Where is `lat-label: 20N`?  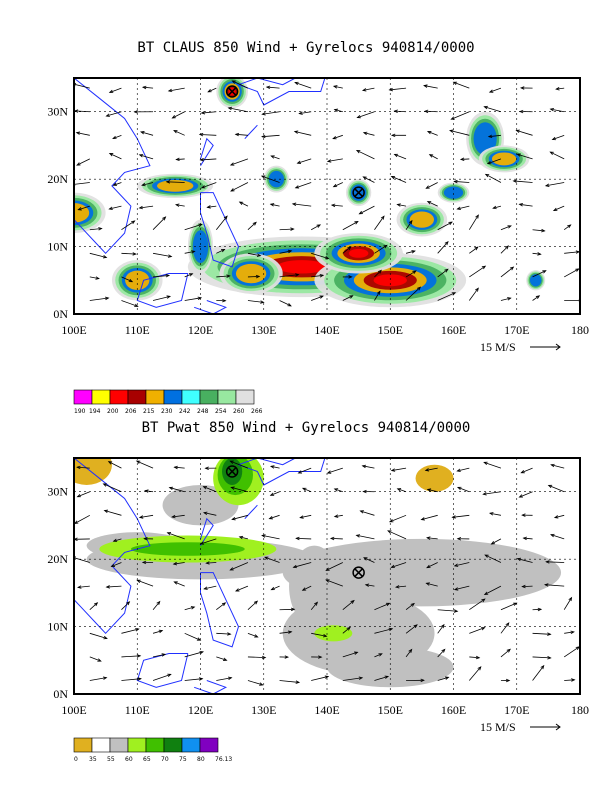 lat-label: 20N is located at coordinates (57, 179).